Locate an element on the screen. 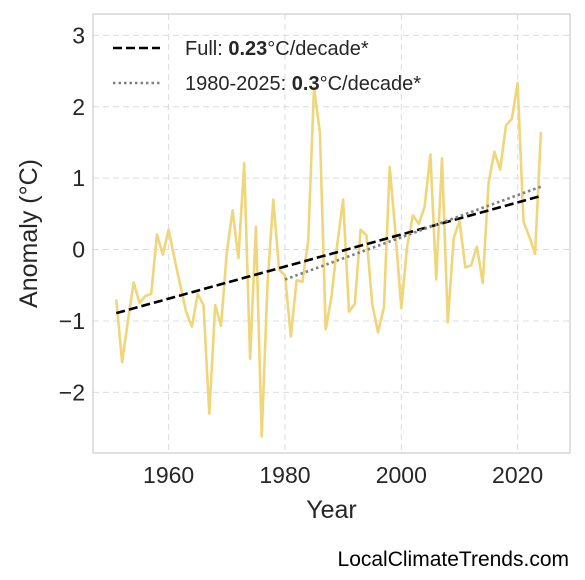 This screenshot has width=585, height=580. y-tick-label: 1 is located at coordinates (78, 178).